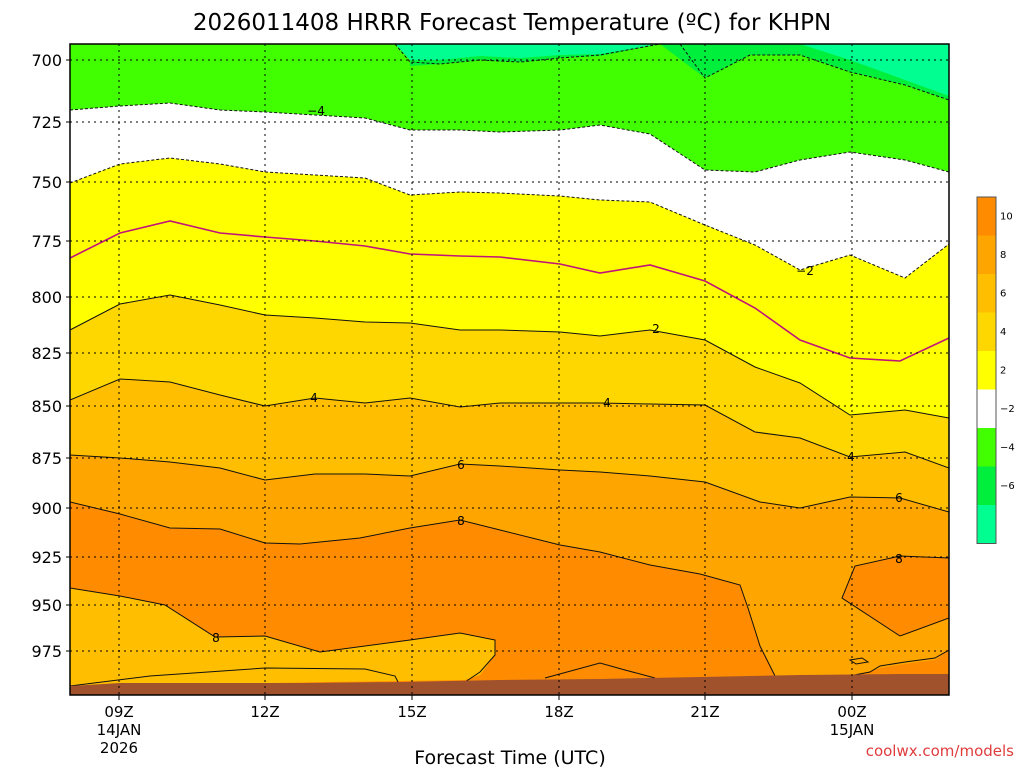 Image resolution: width=1024 pixels, height=768 pixels. What do you see at coordinates (119, 730) in the screenshot?
I see `x-tick-sublabel: 14JAN` at bounding box center [119, 730].